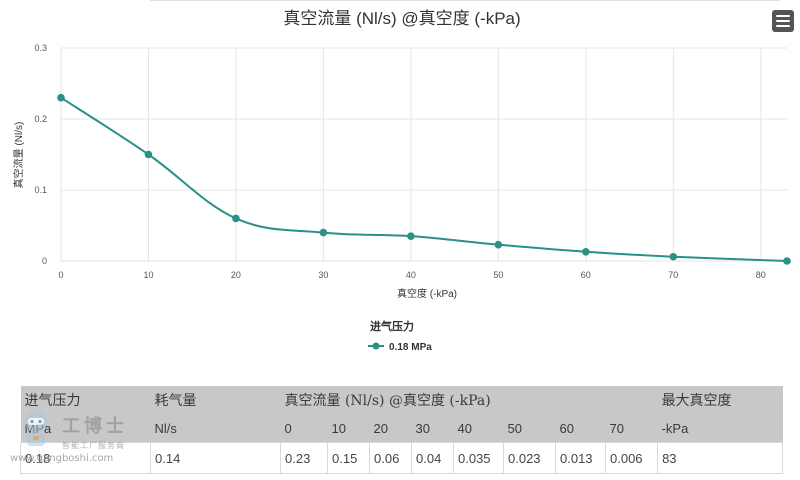  What do you see at coordinates (631, 458) in the screenshot?
I see `cell-flow-70: 0.006` at bounding box center [631, 458].